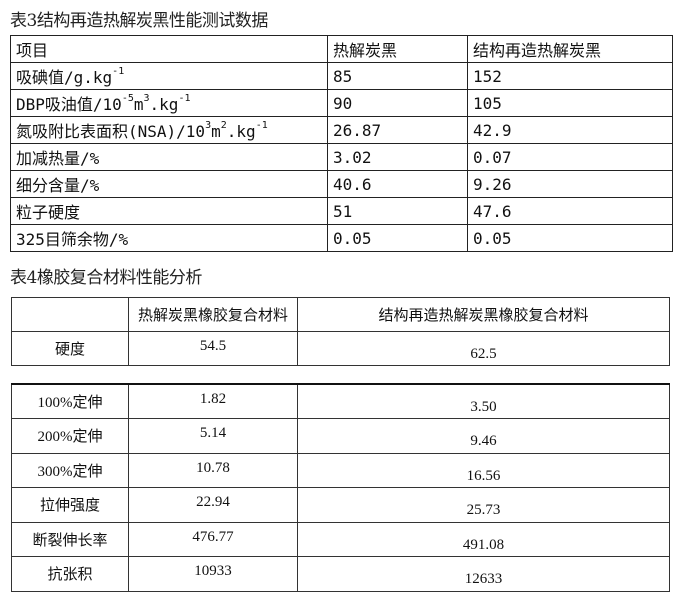 This screenshot has height=595, width=677. Describe the element at coordinates (169, 238) in the screenshot. I see `row-label: 325目筛余物/%` at that location.